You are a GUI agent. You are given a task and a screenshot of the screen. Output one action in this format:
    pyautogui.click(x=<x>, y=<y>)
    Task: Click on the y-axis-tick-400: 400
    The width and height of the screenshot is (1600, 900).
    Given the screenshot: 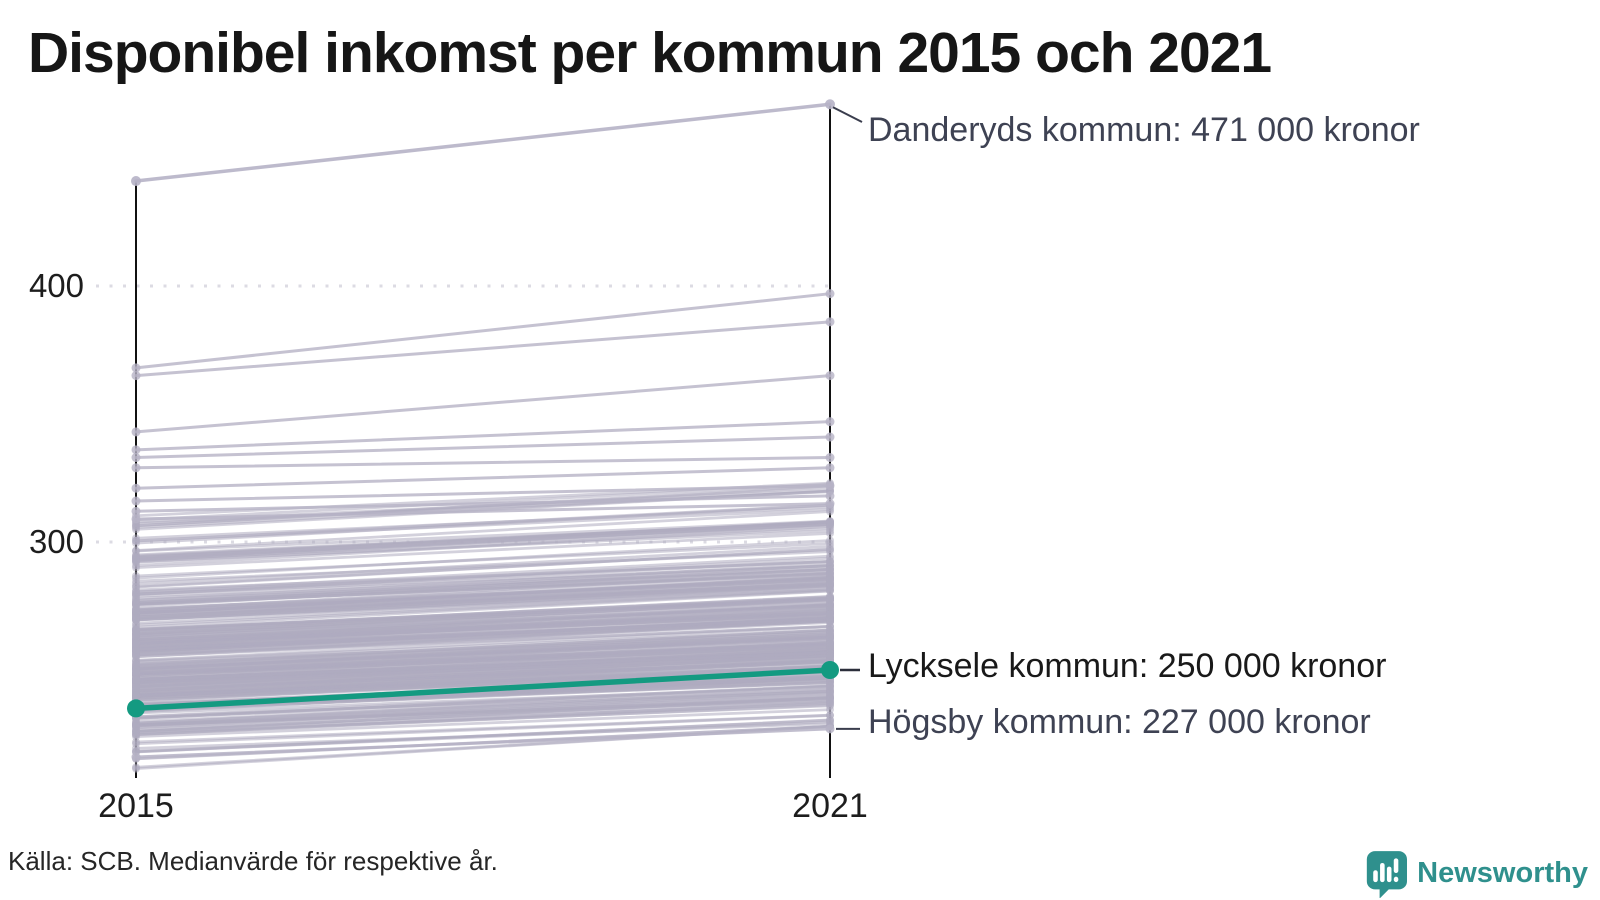 What is the action you would take?
    pyautogui.click(x=56, y=285)
    